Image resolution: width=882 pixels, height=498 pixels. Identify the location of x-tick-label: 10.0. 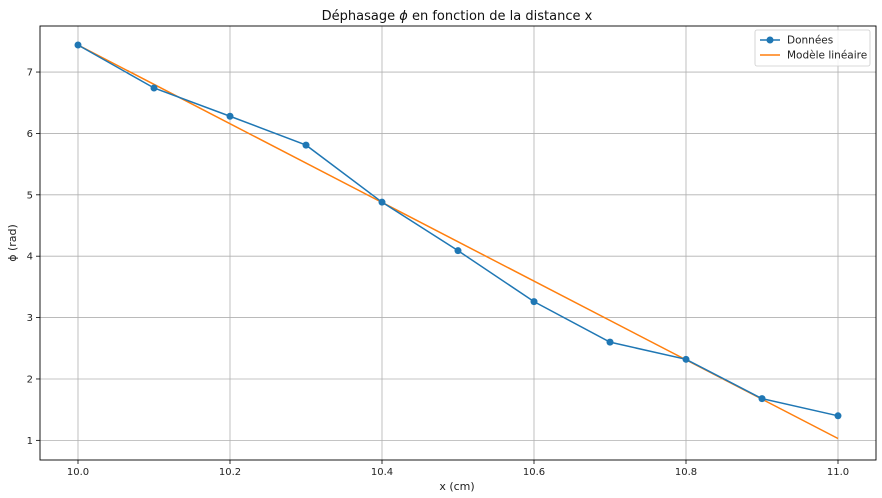
(78, 472).